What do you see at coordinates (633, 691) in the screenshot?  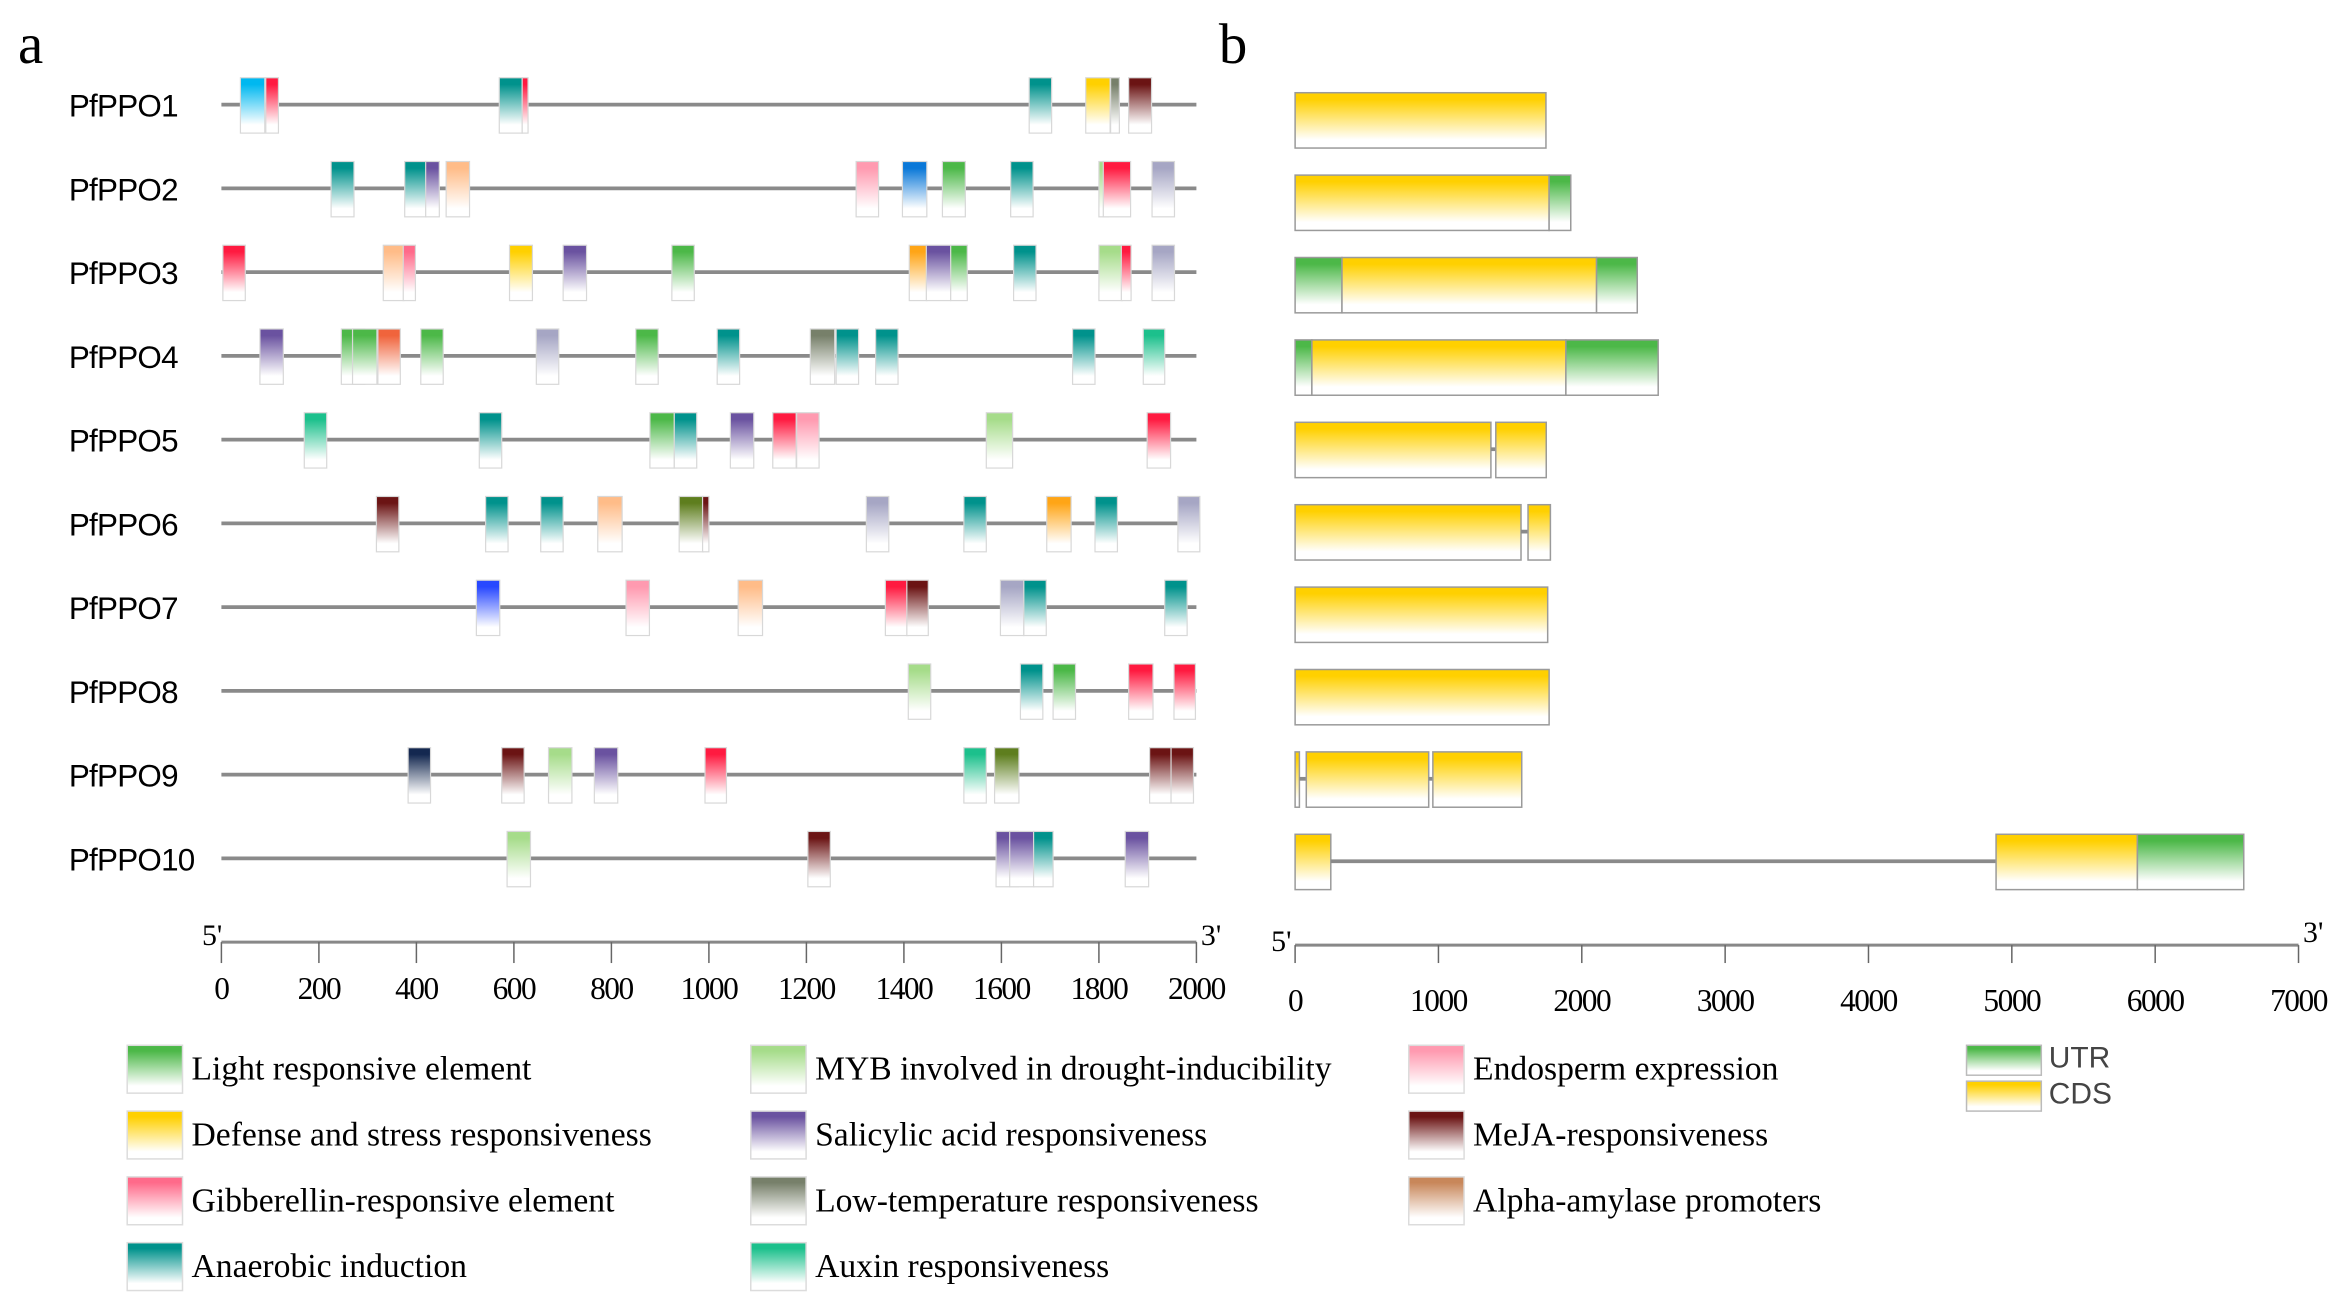 I see `promoter-row: PfPPO8` at bounding box center [633, 691].